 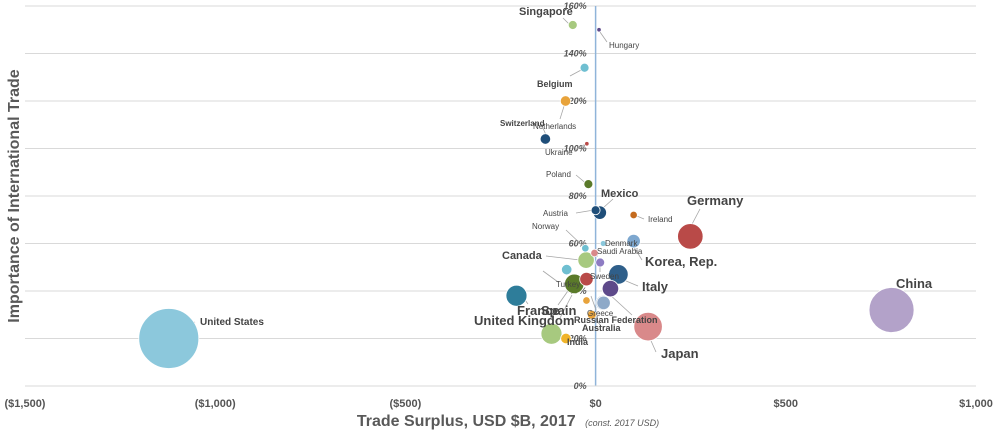 What do you see at coordinates (620, 194) in the screenshot?
I see `label-mexico: Mexico` at bounding box center [620, 194].